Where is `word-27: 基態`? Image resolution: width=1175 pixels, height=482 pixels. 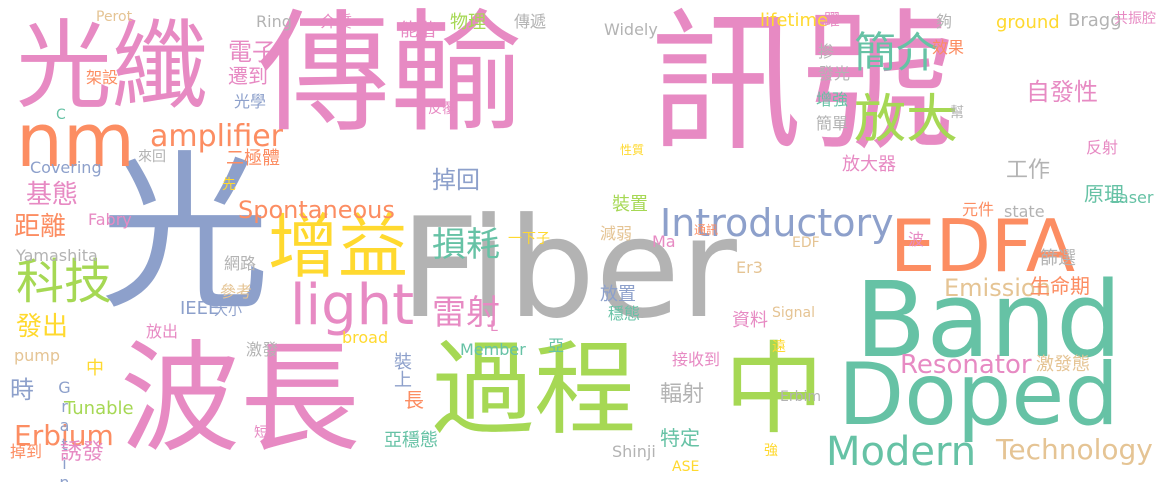 word-27: 基態 is located at coordinates (52, 195).